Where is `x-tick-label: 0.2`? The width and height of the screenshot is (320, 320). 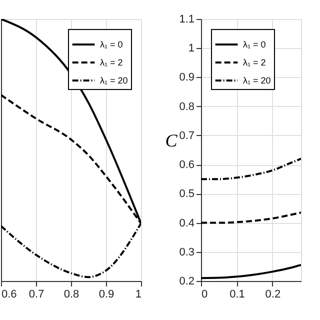 x-tick-label: 0.2 is located at coordinates (273, 294).